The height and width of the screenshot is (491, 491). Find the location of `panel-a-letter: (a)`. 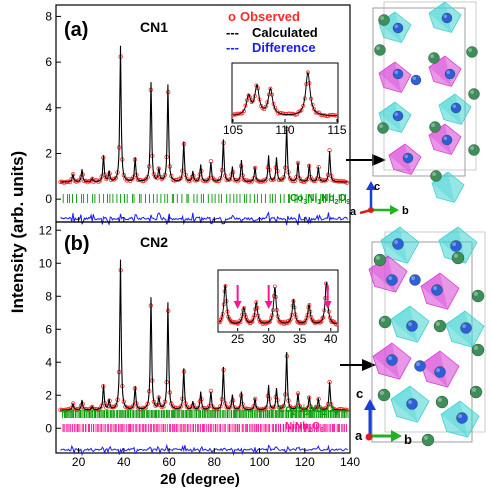

panel-a-letter: (a) is located at coordinates (76, 30).